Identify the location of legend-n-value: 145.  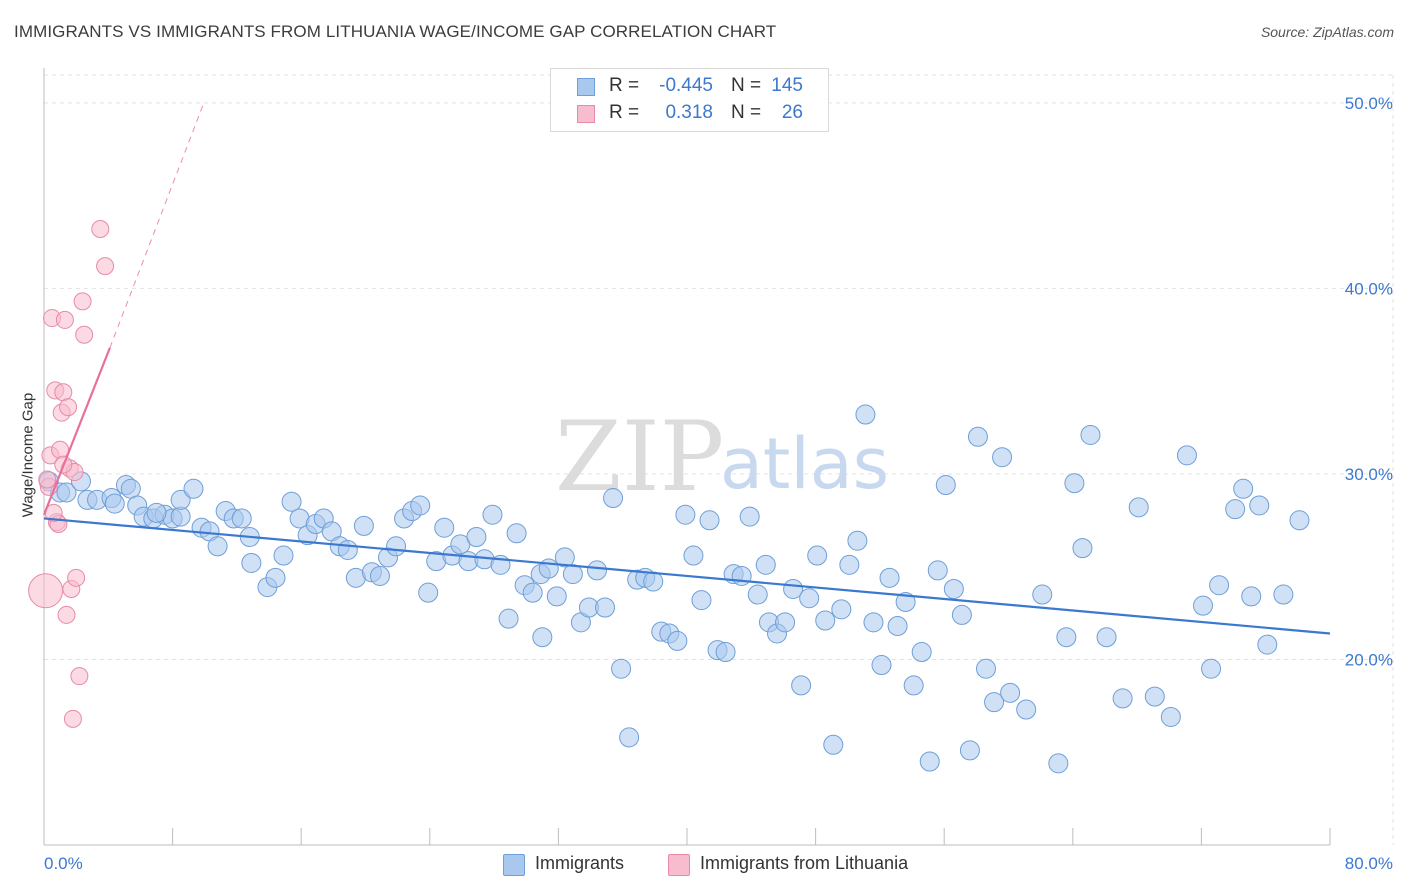
(787, 85).